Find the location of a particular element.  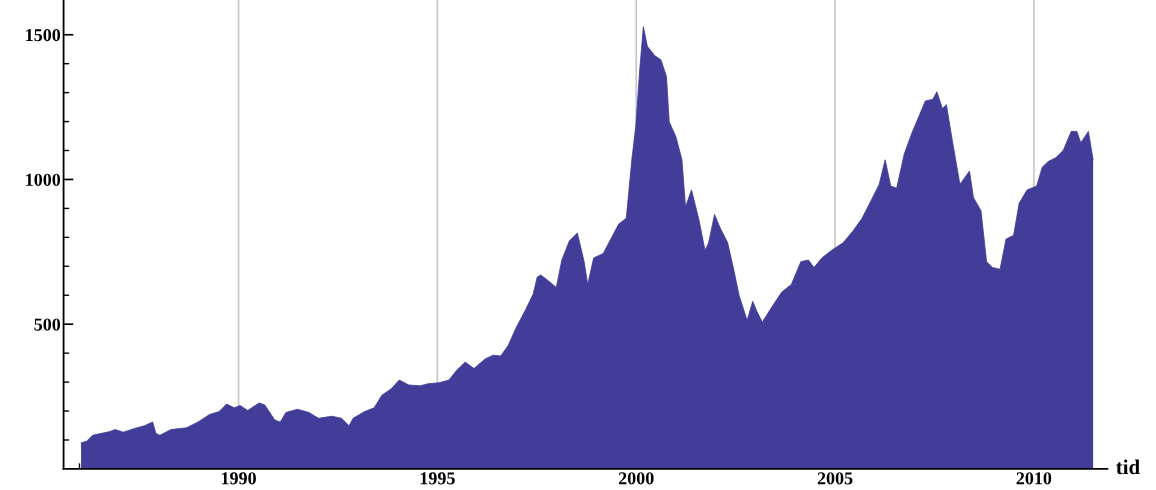

y-tick-label: 1000 is located at coordinates (43, 179).